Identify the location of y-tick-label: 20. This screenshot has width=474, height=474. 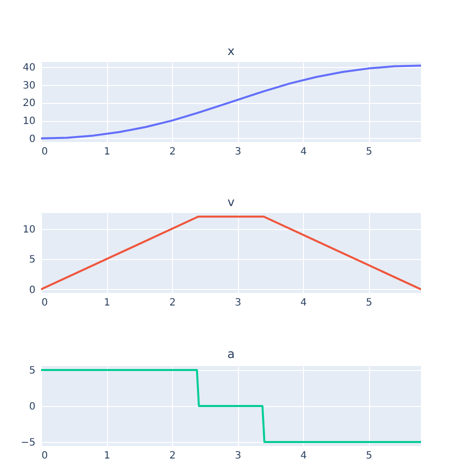
(29, 104).